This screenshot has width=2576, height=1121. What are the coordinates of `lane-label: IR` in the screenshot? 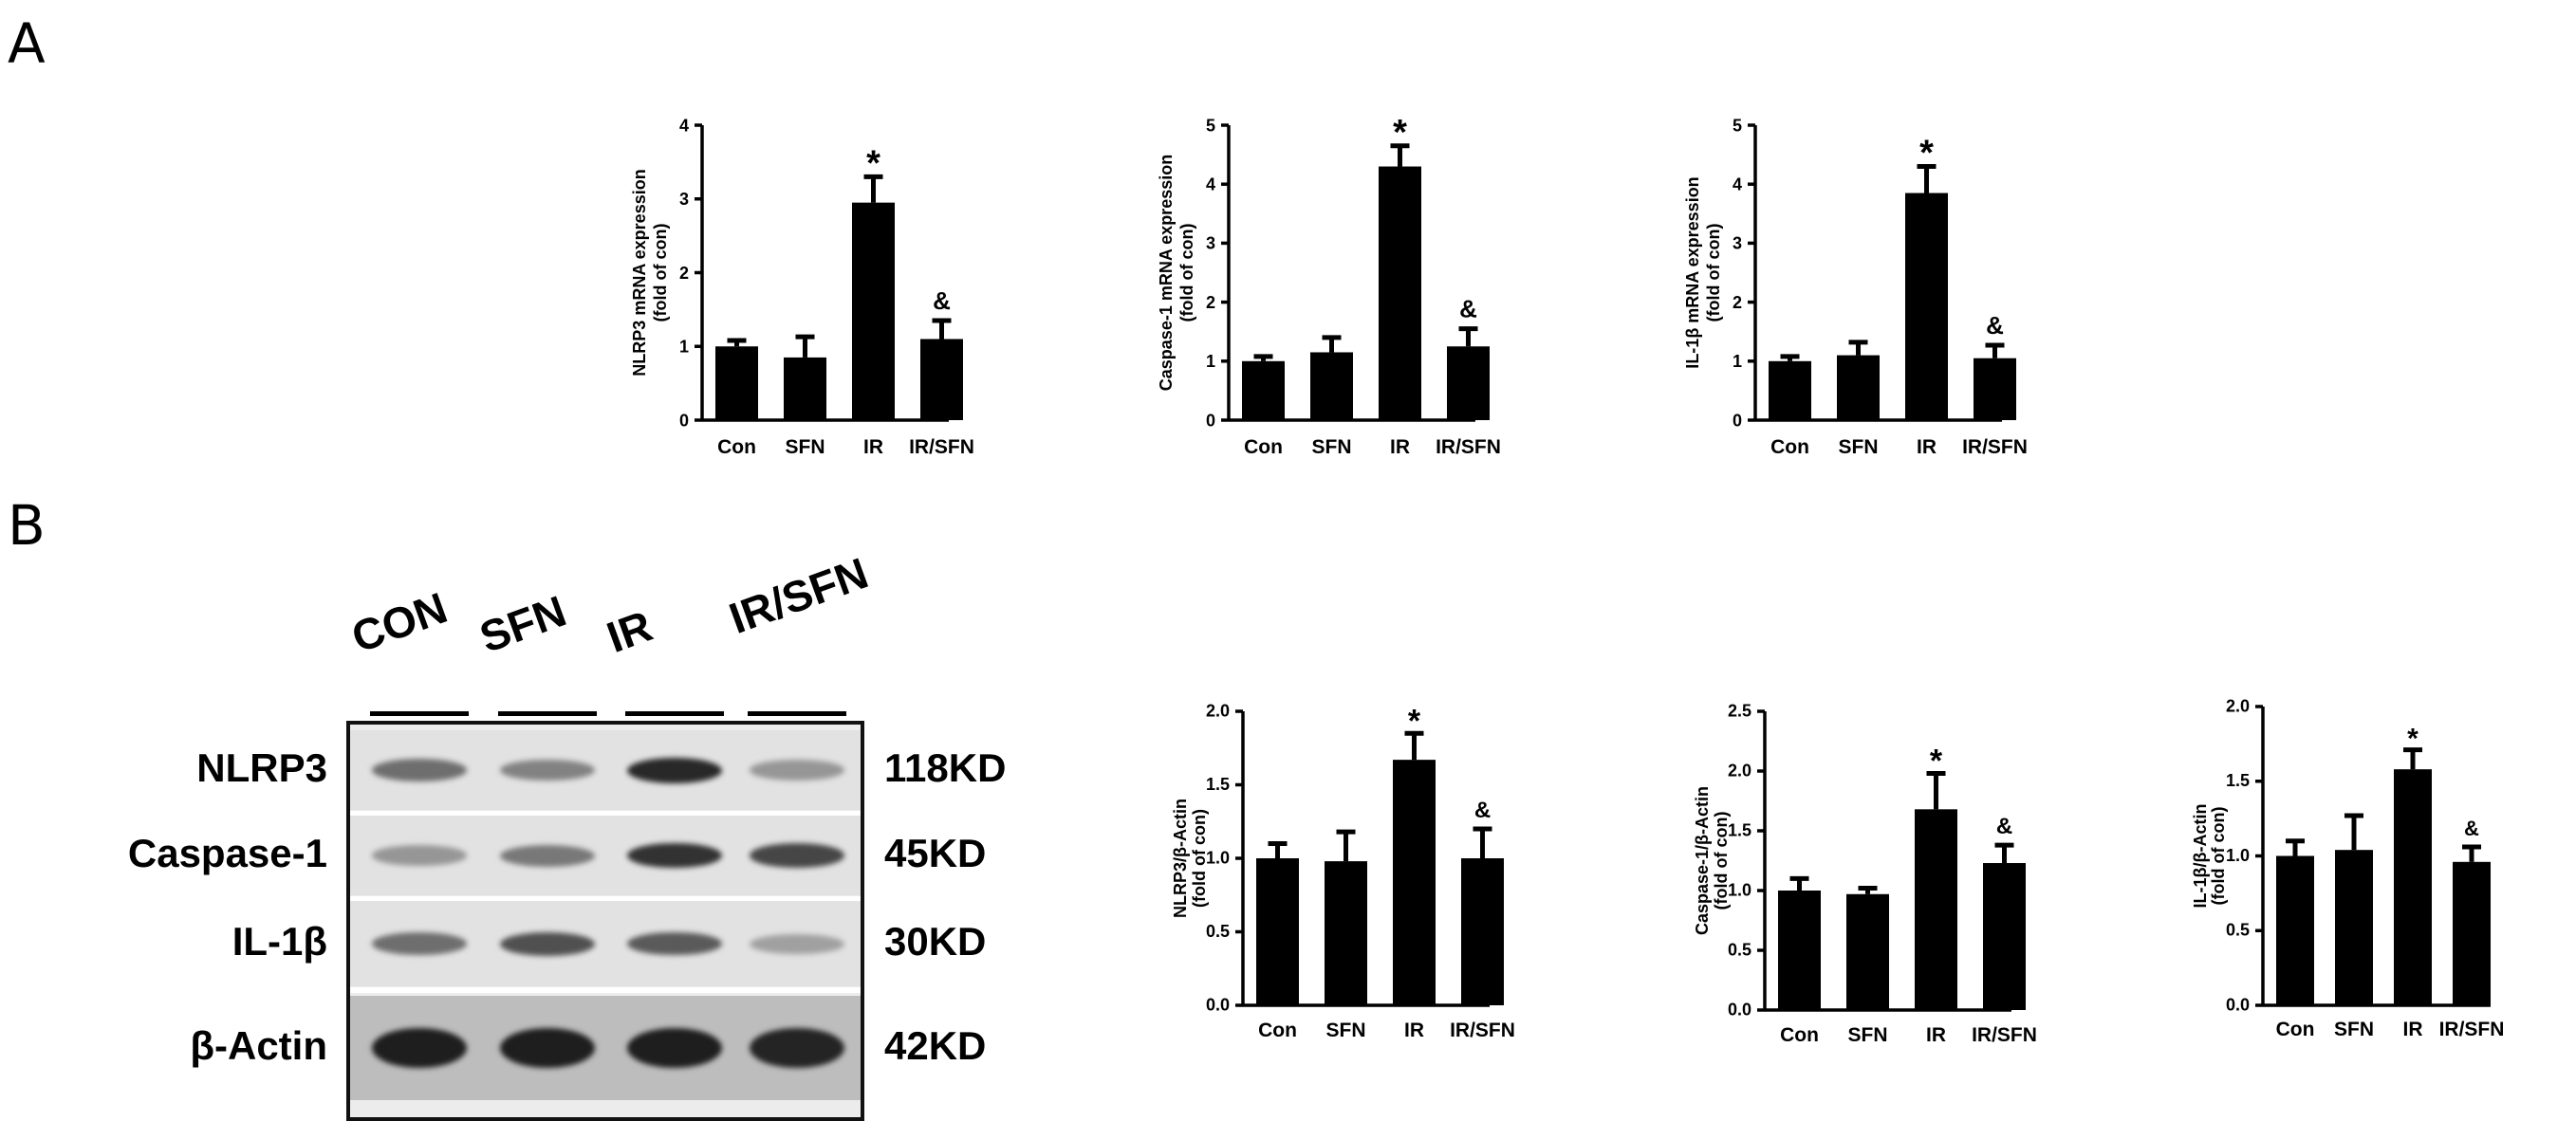 It's located at (629, 631).